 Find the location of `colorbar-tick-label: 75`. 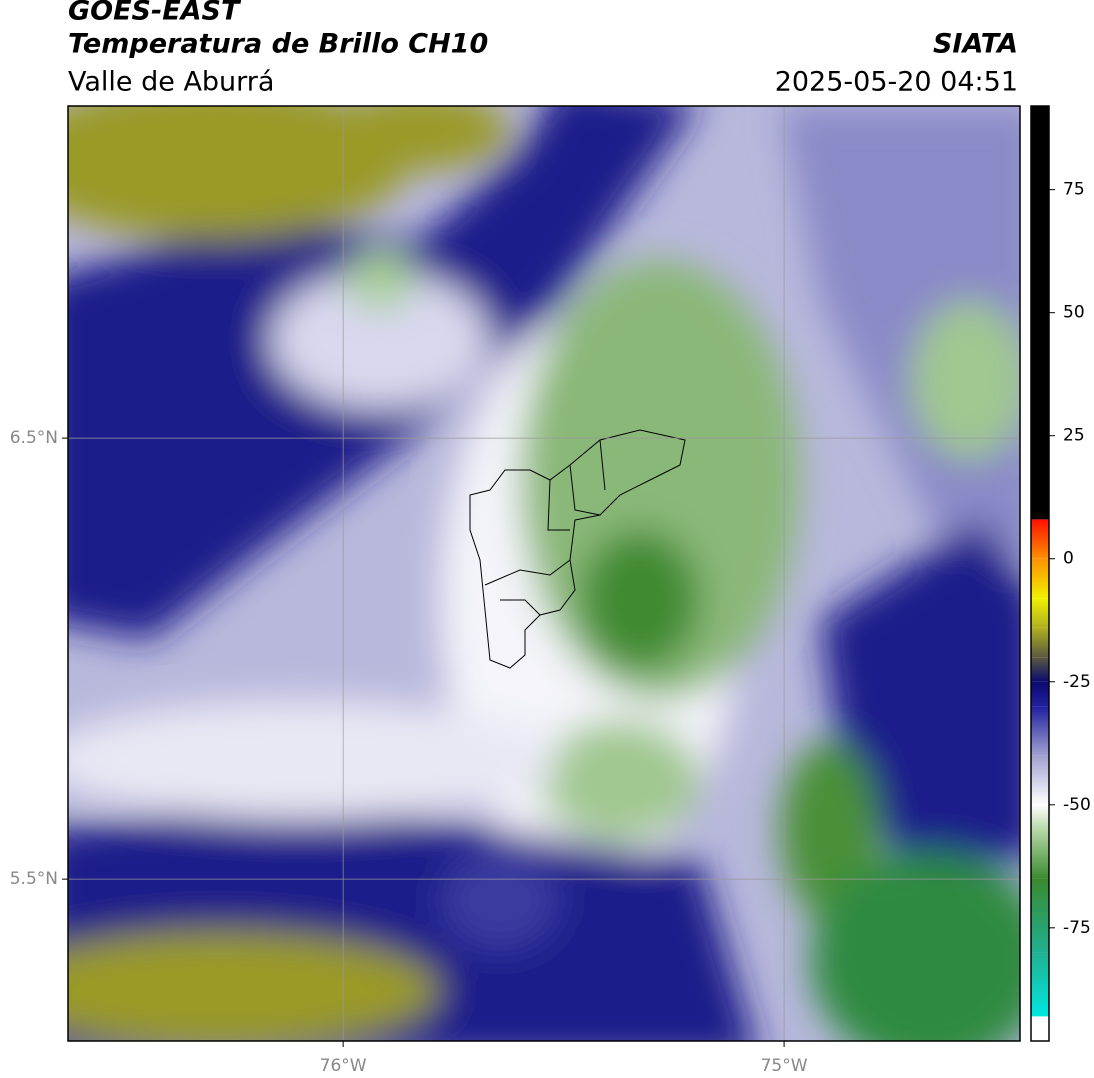

colorbar-tick-label: 75 is located at coordinates (1074, 190).